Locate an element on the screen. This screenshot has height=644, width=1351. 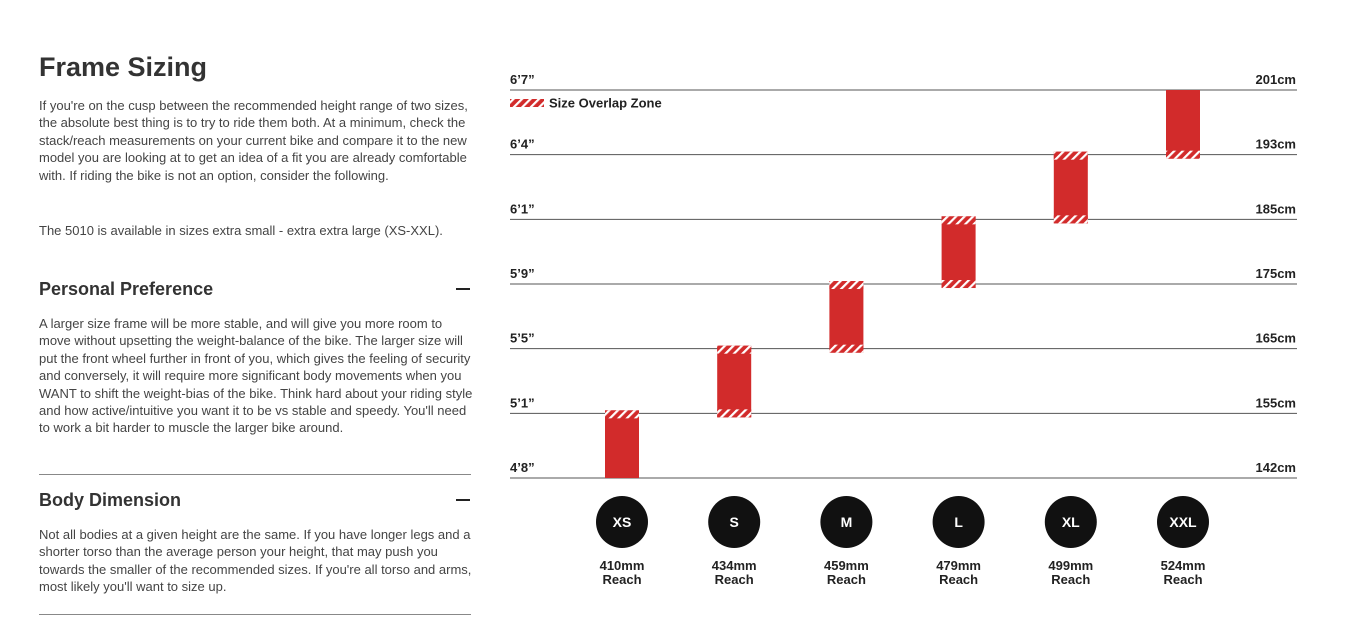
size-label: M is located at coordinates (847, 522).